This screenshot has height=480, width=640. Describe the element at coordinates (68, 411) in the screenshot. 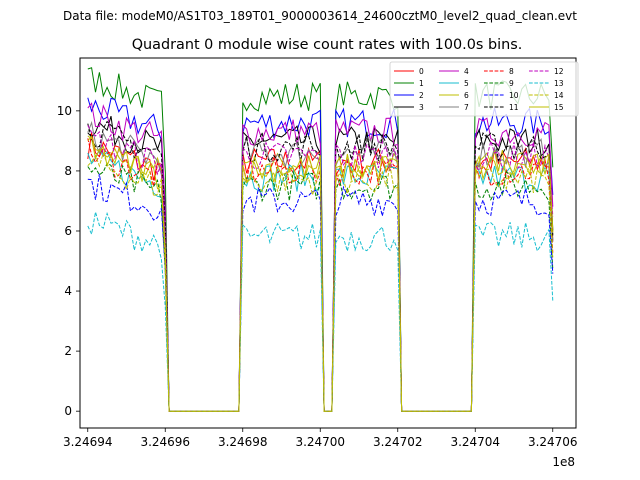

I see `y-tick-label: 0` at that location.